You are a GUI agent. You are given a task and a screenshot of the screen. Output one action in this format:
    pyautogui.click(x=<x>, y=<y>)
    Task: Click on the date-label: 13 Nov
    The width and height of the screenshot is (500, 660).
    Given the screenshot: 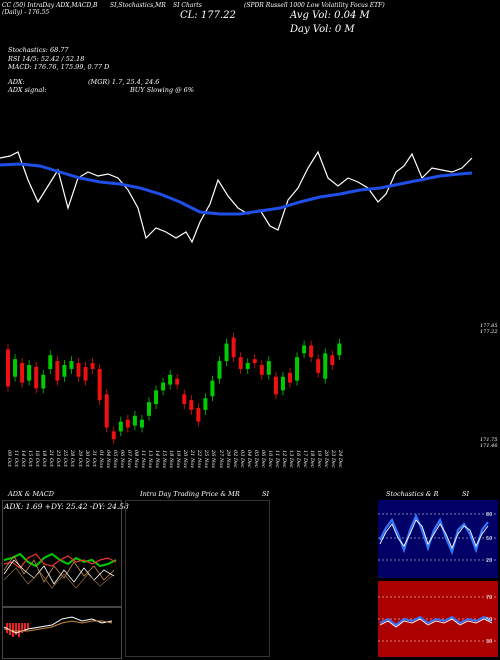 What is the action you would take?
    pyautogui.click(x=150, y=459)
    